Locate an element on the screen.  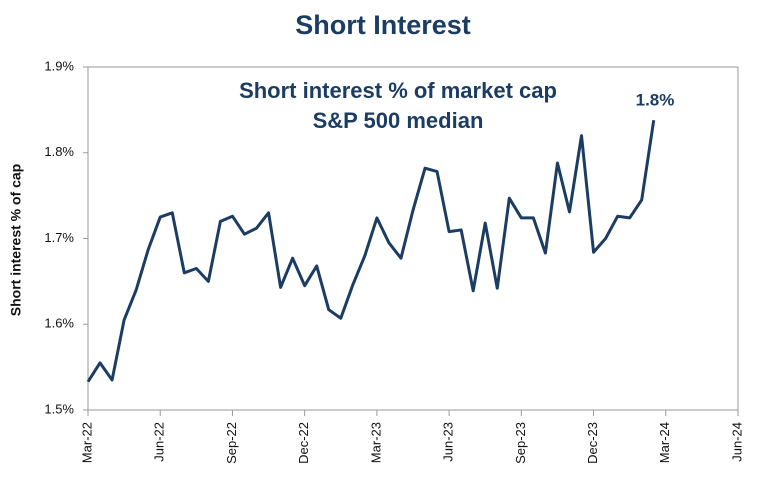
x-tick-label: Mar-23 is located at coordinates (375, 442).